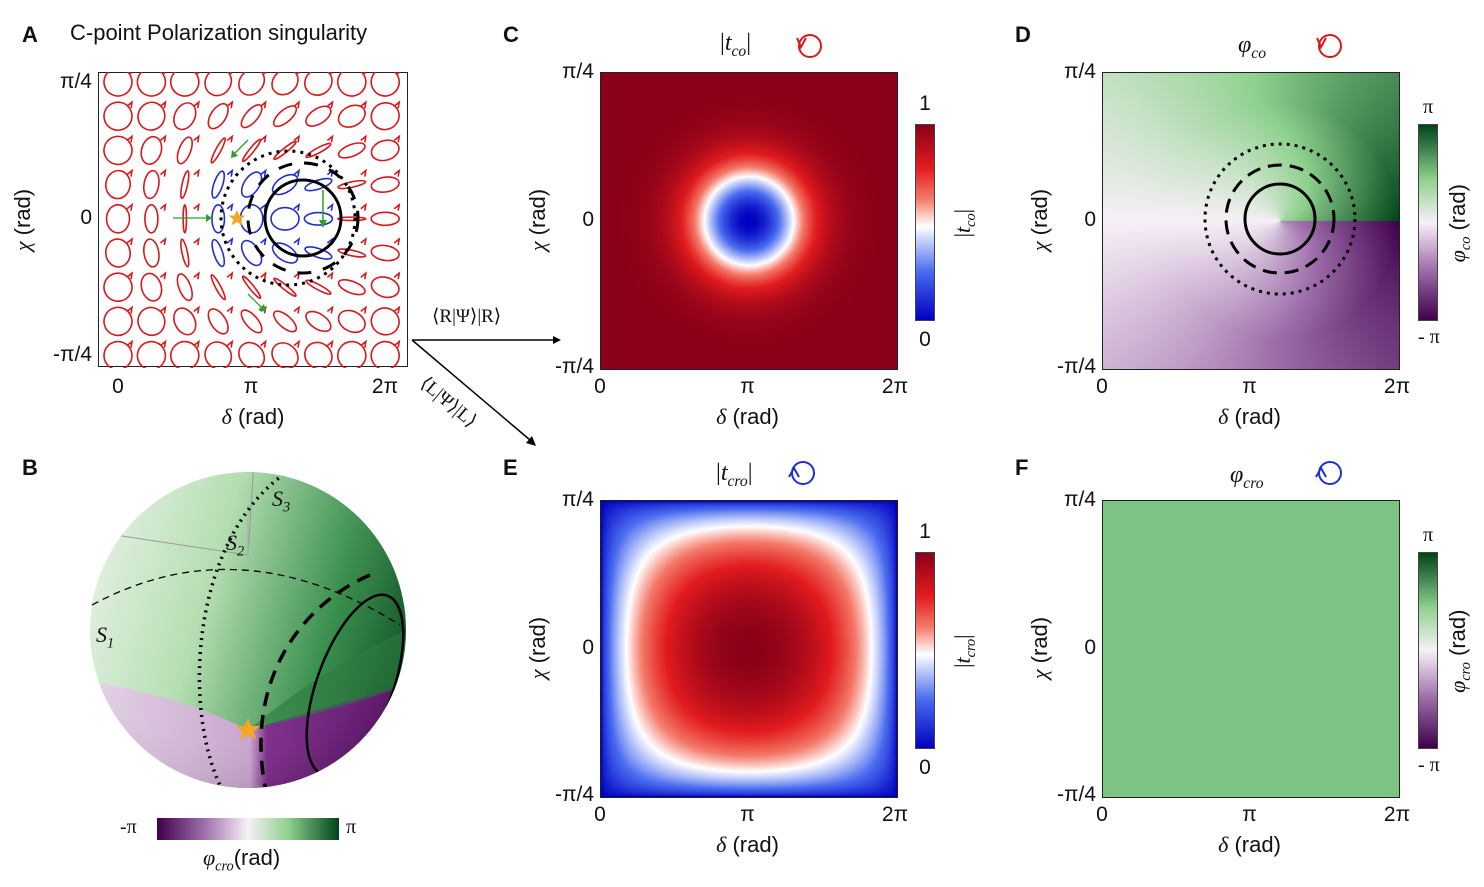 The width and height of the screenshot is (1484, 887). Describe the element at coordinates (1280, 219) in the screenshot. I see `panel-d-contours` at that location.